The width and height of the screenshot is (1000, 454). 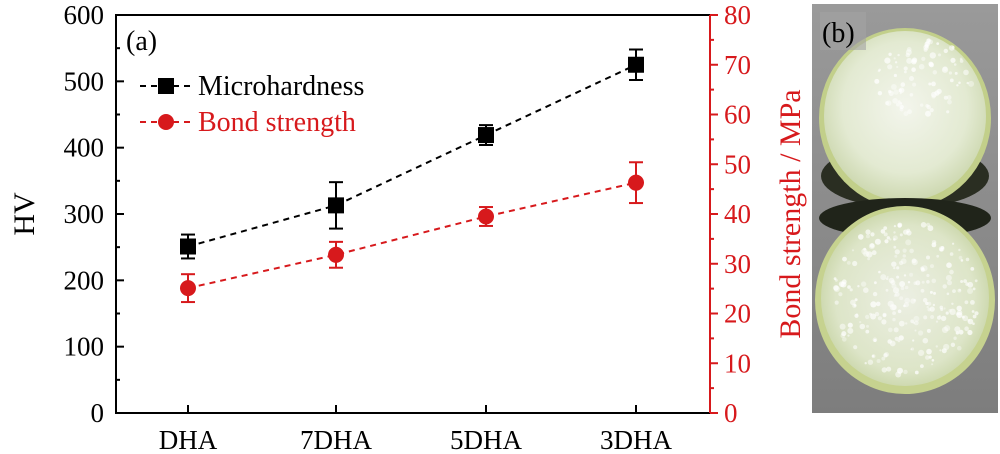 What do you see at coordinates (731, 413) in the screenshot?
I see `right-tick-label: 0` at bounding box center [731, 413].